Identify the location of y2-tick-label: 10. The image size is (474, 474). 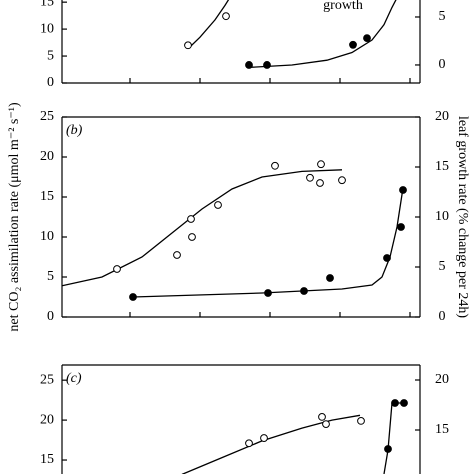
(442, 216).